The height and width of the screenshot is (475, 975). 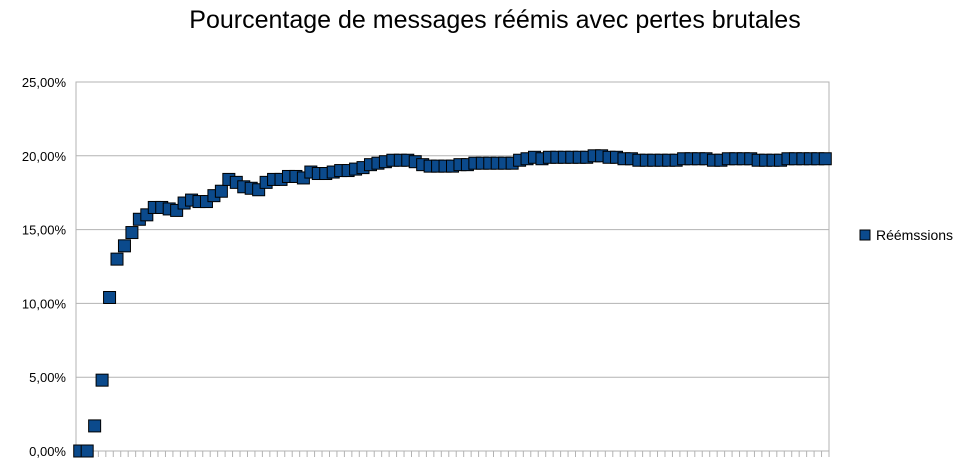 I want to click on y-axis-tick-labels: 0,00% 5,00% 10,00% 15,00% 20,00% 25,00%, so click(x=44, y=267).